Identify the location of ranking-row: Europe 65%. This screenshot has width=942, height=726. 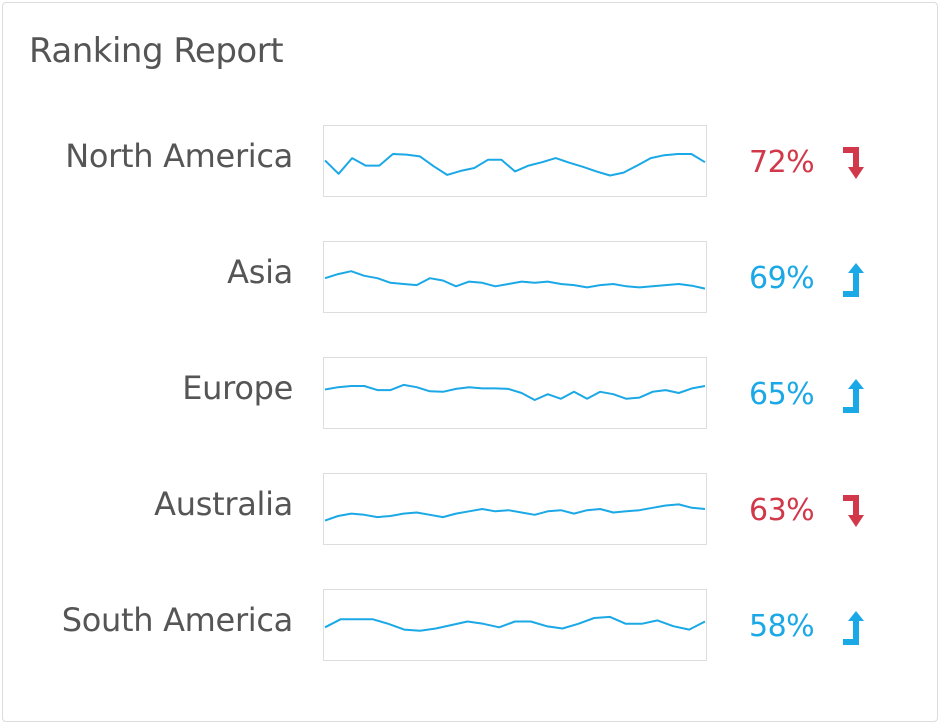
(471, 394).